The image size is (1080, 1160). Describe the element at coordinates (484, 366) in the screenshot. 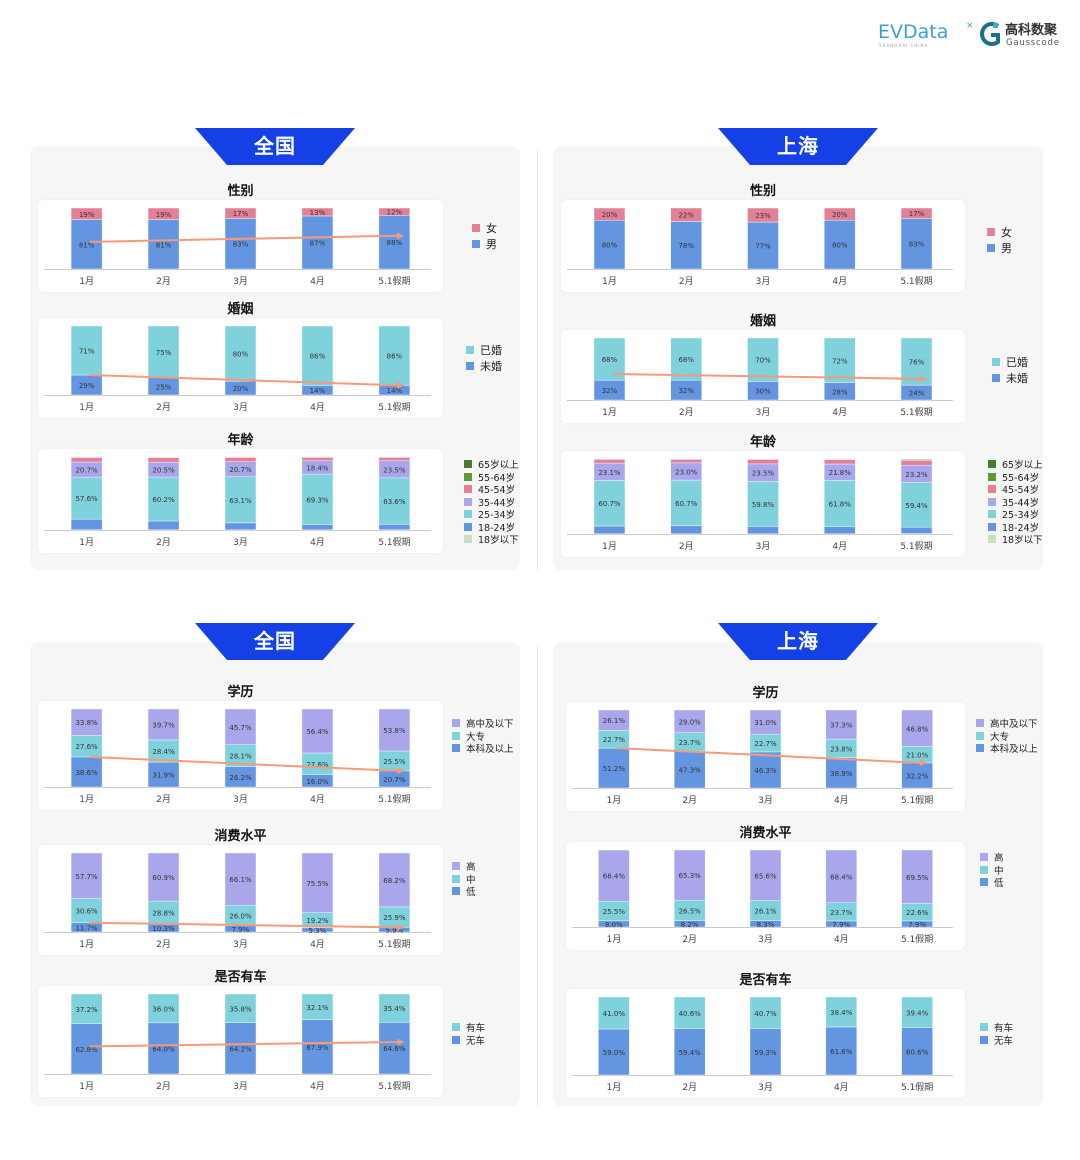

I see `legend-item: 未婚` at that location.